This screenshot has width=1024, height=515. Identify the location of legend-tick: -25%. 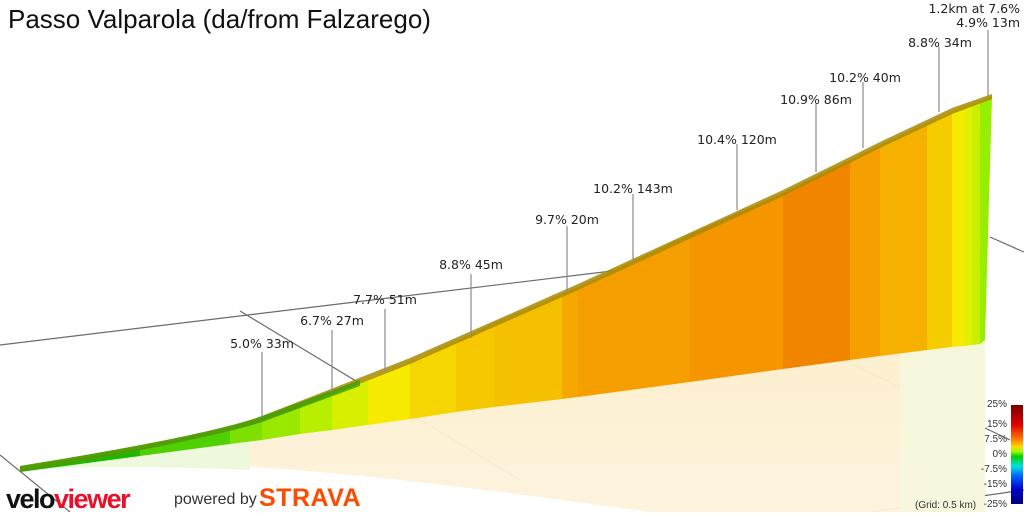
(995, 504).